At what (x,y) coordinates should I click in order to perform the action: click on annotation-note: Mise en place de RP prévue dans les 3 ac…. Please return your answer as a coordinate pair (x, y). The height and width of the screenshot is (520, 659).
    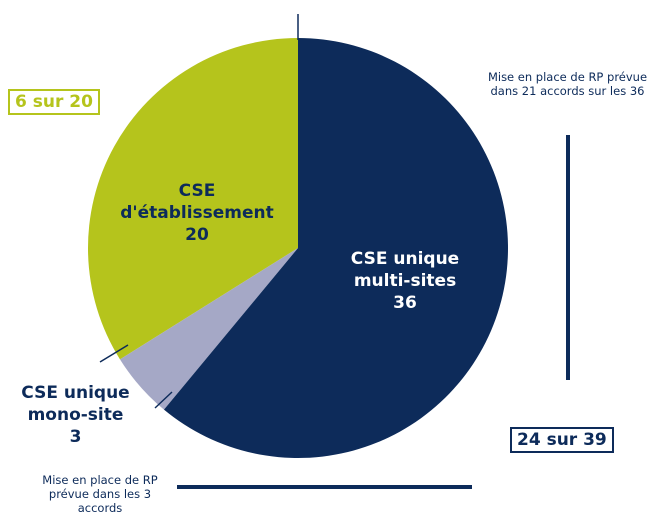
    Looking at the image, I should click on (100, 494).